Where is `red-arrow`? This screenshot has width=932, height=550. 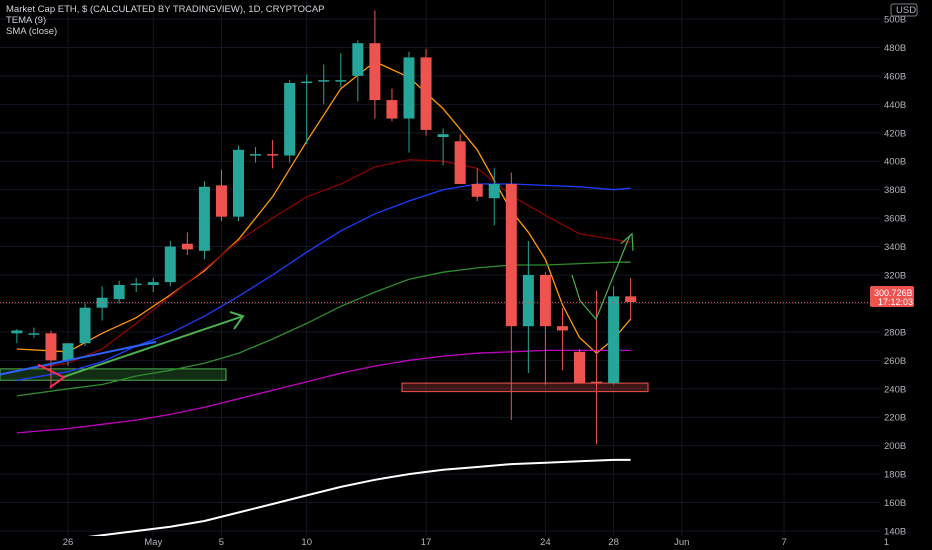
red-arrow is located at coordinates (51, 376).